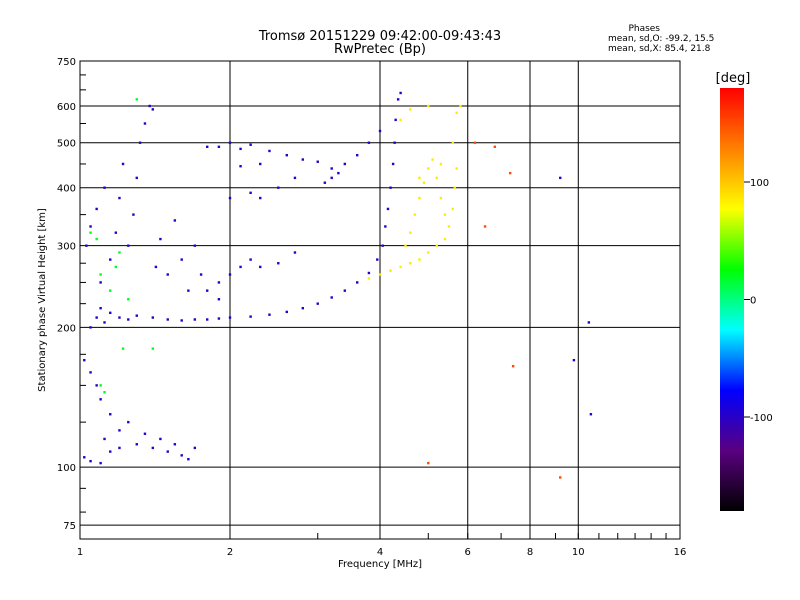 The image size is (800, 600). Describe the element at coordinates (758, 301) in the screenshot. I see `colorbar-ticks: 100 0 -100` at that location.